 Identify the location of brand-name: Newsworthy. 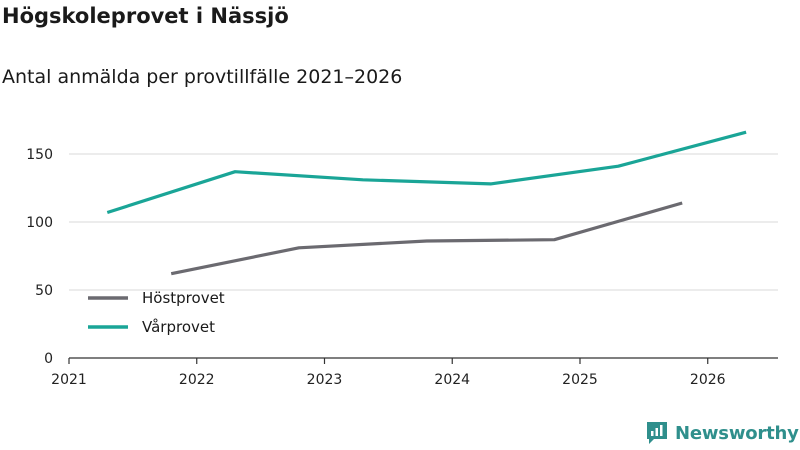
(737, 433).